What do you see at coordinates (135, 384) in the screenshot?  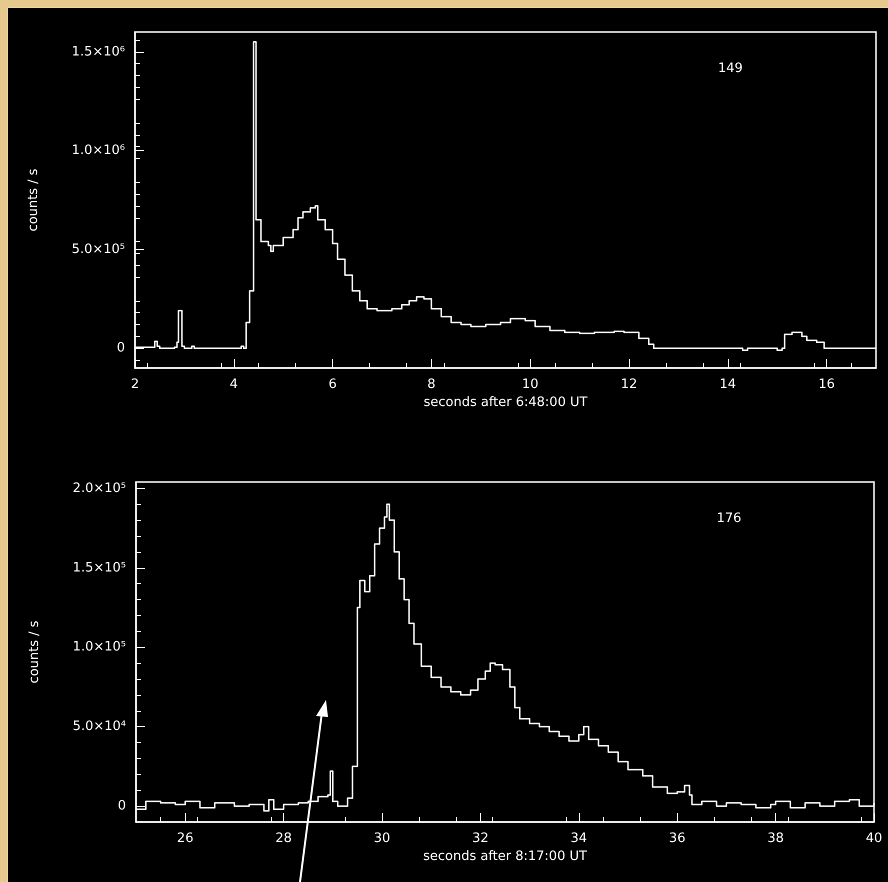 I see `x-tick-label: 2` at bounding box center [135, 384].